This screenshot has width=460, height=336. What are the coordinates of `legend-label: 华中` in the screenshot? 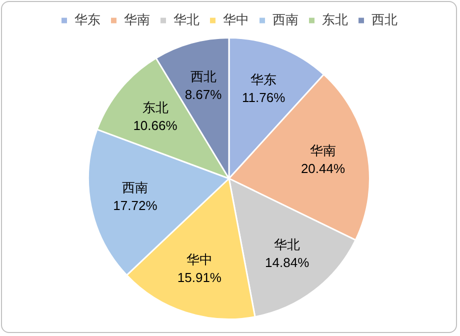 It's located at (235, 20).